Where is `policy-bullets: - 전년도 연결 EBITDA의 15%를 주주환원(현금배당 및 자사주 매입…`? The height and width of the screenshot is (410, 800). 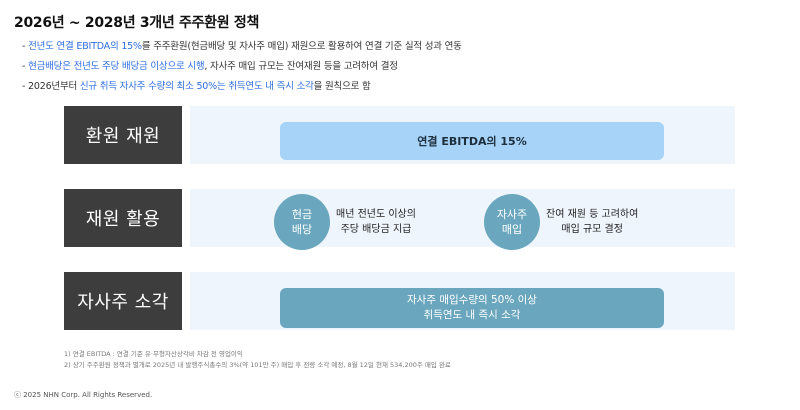
policy-bullets: - 전년도 연결 EBITDA의 15%를 주주환원(현금배당 및 자사주 매입… is located at coordinates (242, 67).